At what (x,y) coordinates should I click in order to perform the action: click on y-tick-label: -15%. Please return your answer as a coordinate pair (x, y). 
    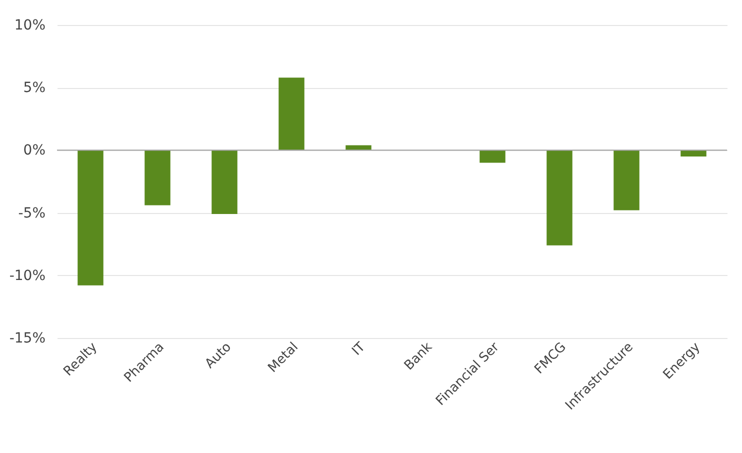
    Looking at the image, I should click on (27, 338).